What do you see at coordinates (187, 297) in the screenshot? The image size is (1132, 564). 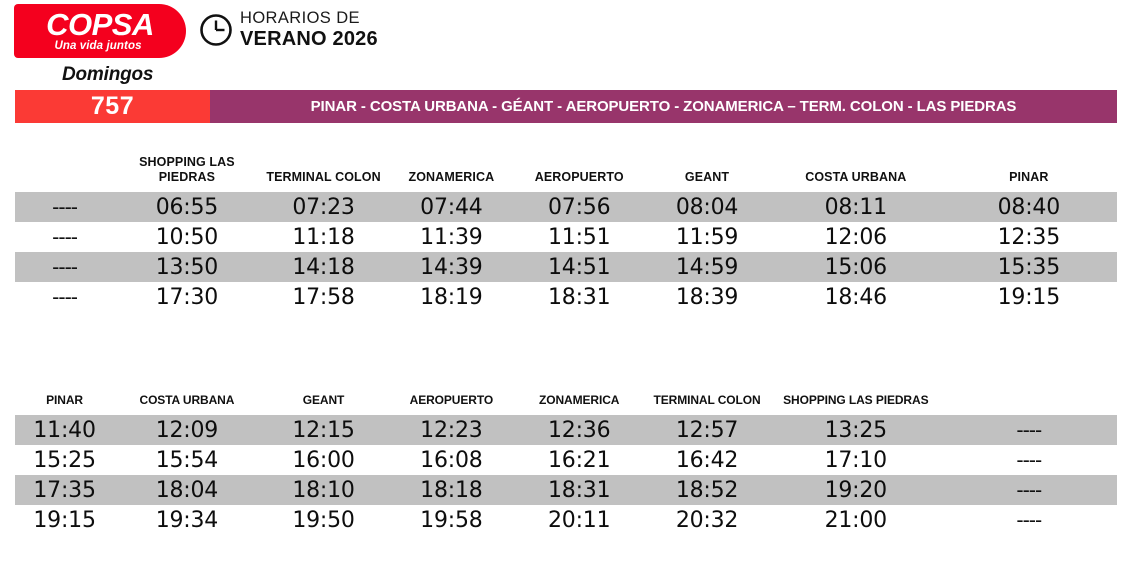 I see `time-cell: 17:30` at bounding box center [187, 297].